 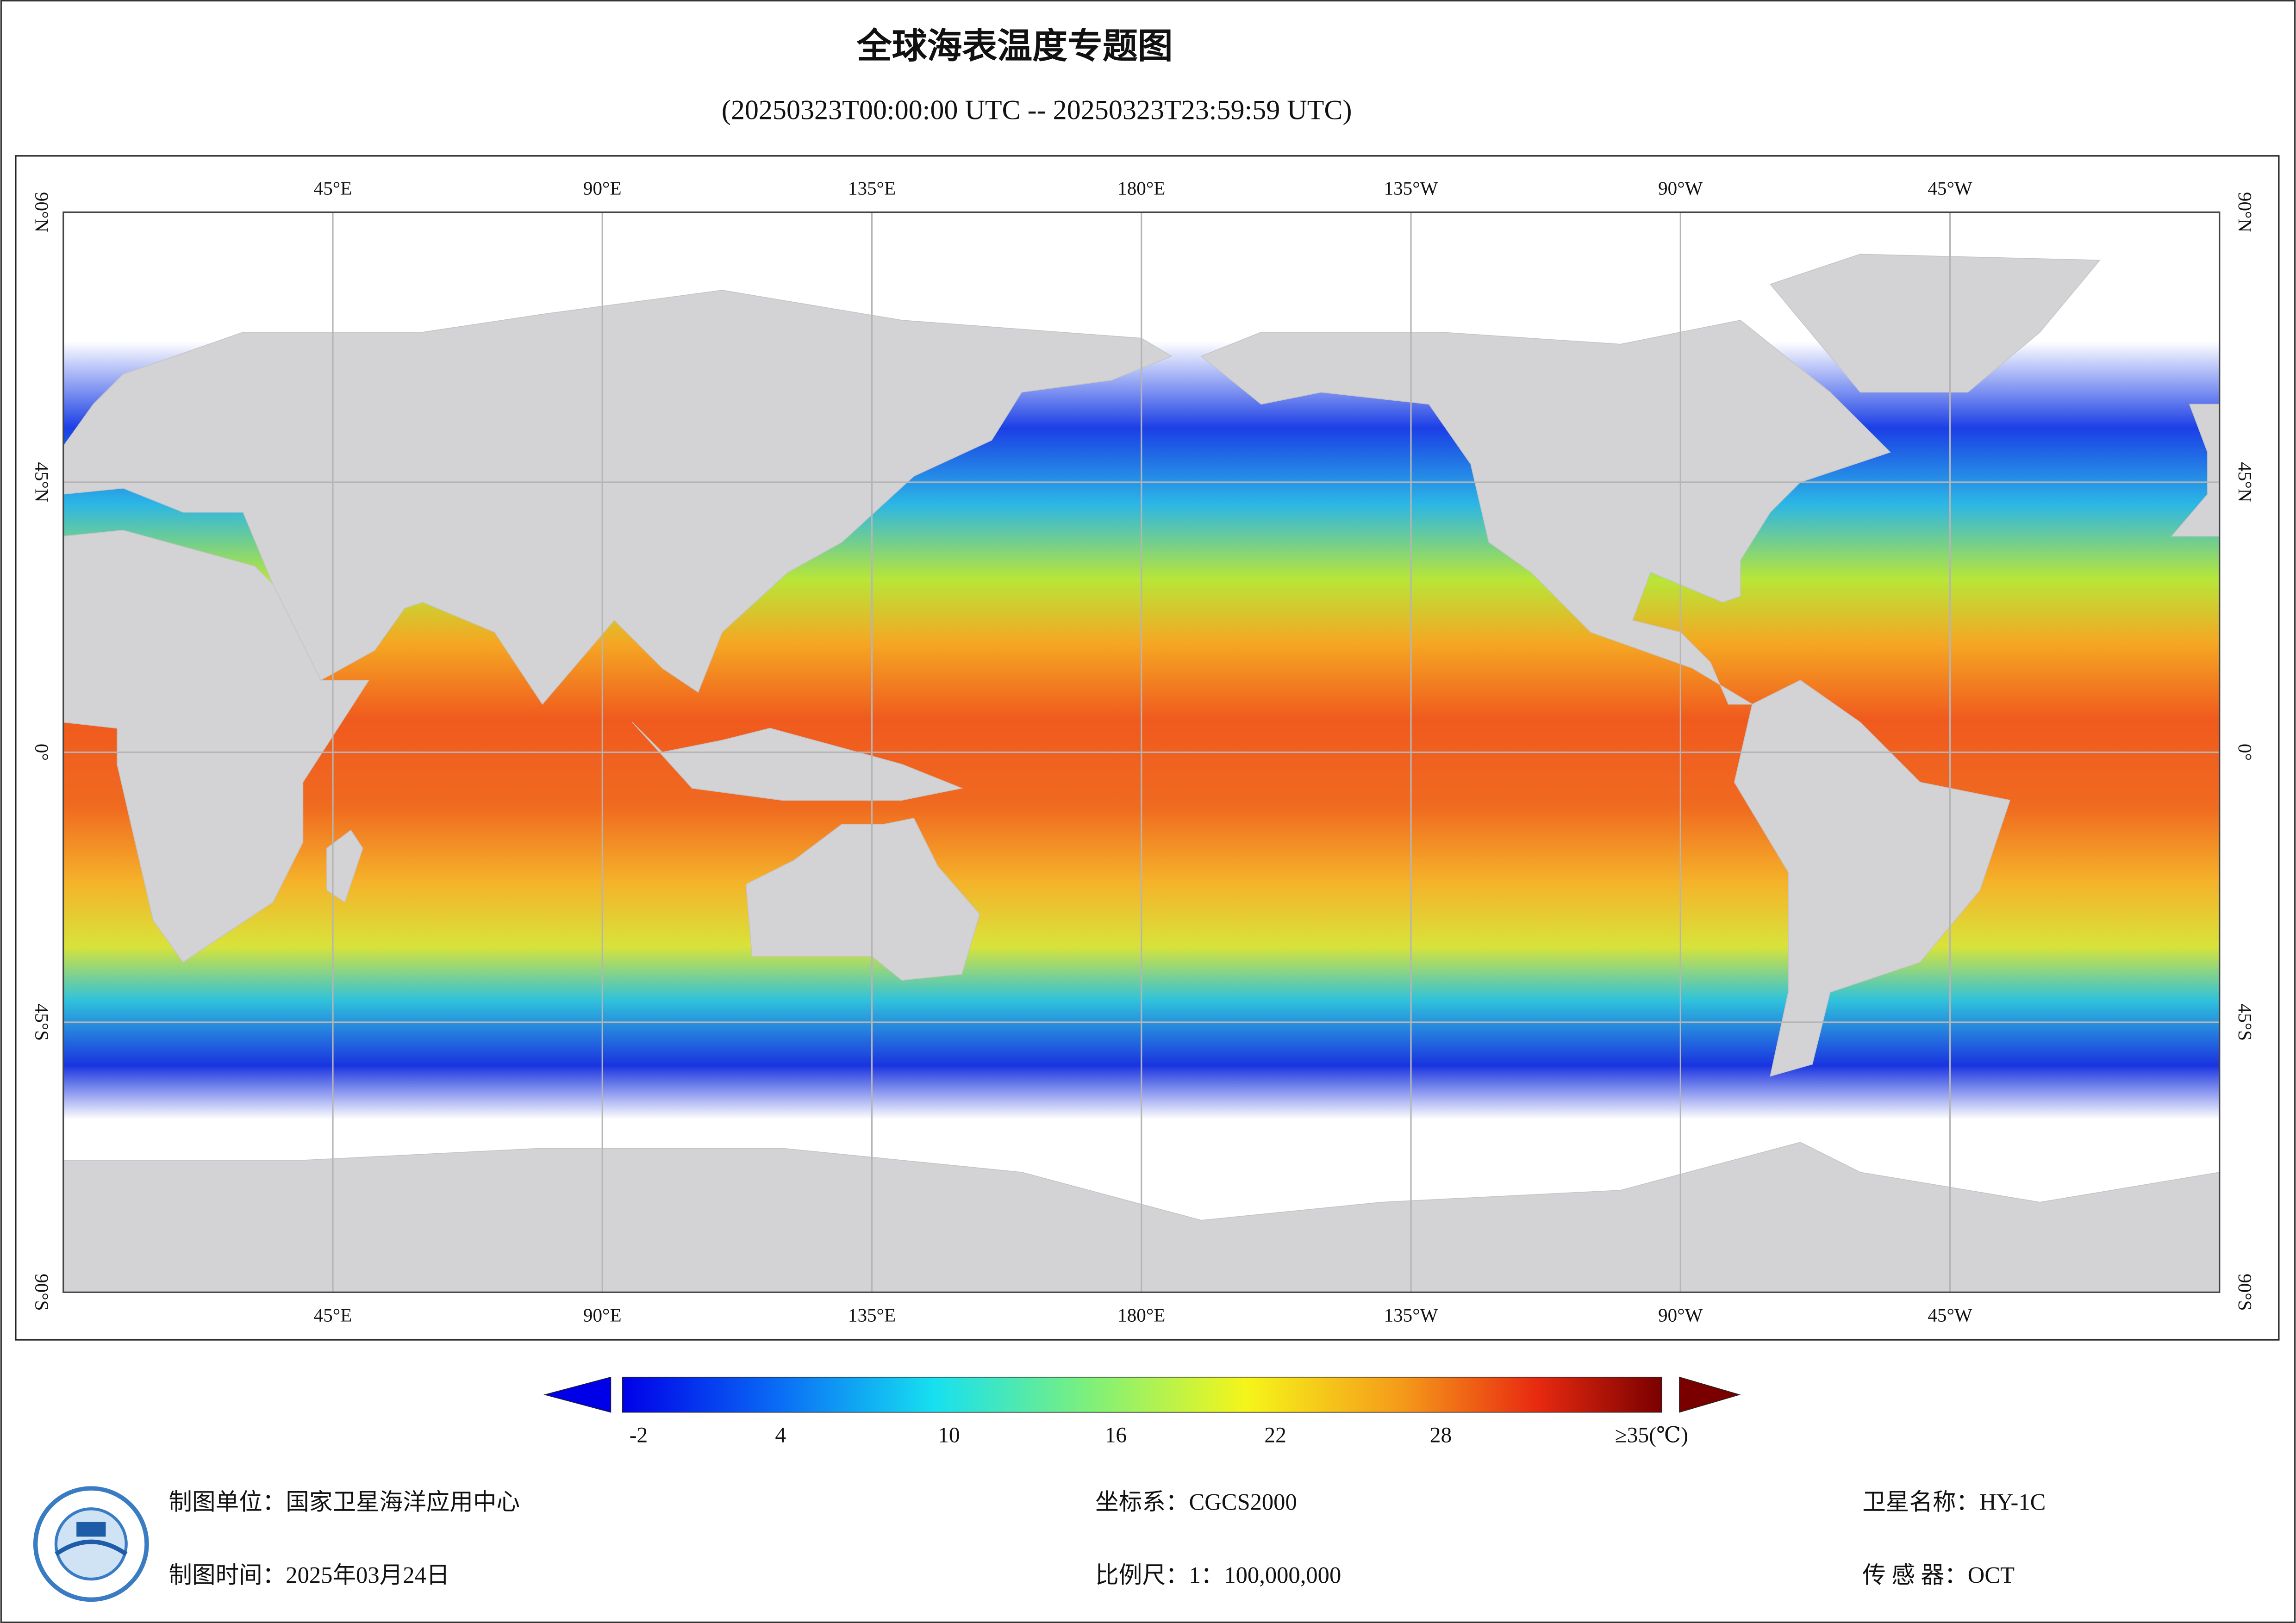 I want to click on latitude-label-right: 90°N, so click(x=2245, y=212).